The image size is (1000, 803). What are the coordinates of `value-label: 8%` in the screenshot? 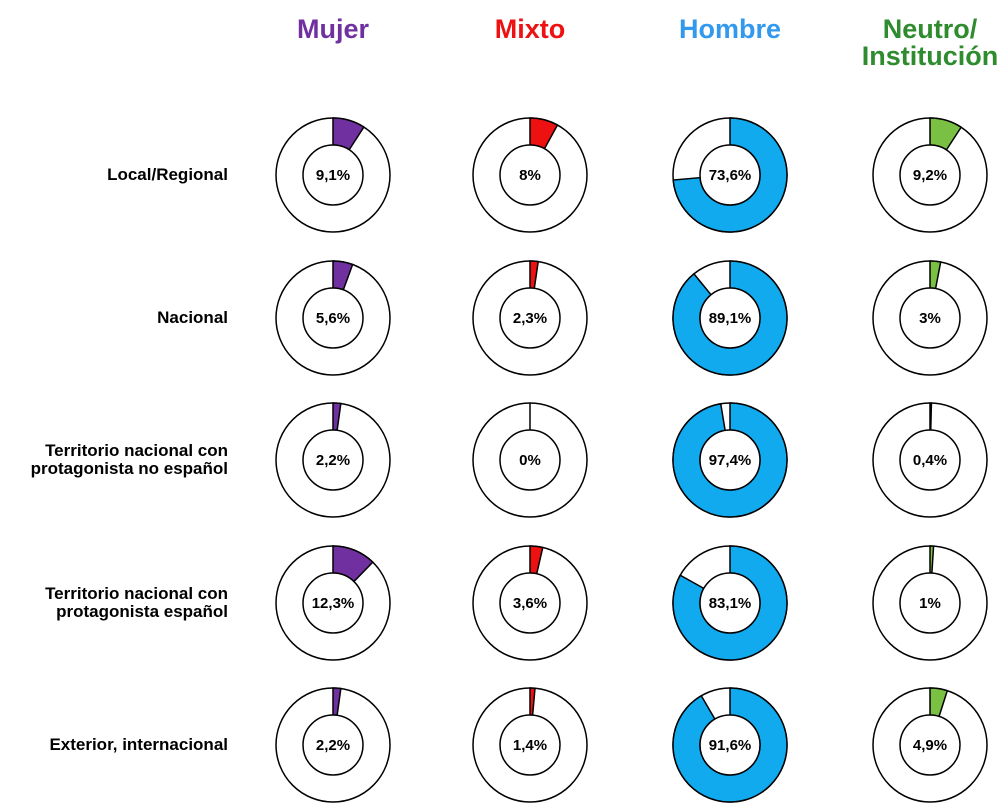 It's located at (530, 175).